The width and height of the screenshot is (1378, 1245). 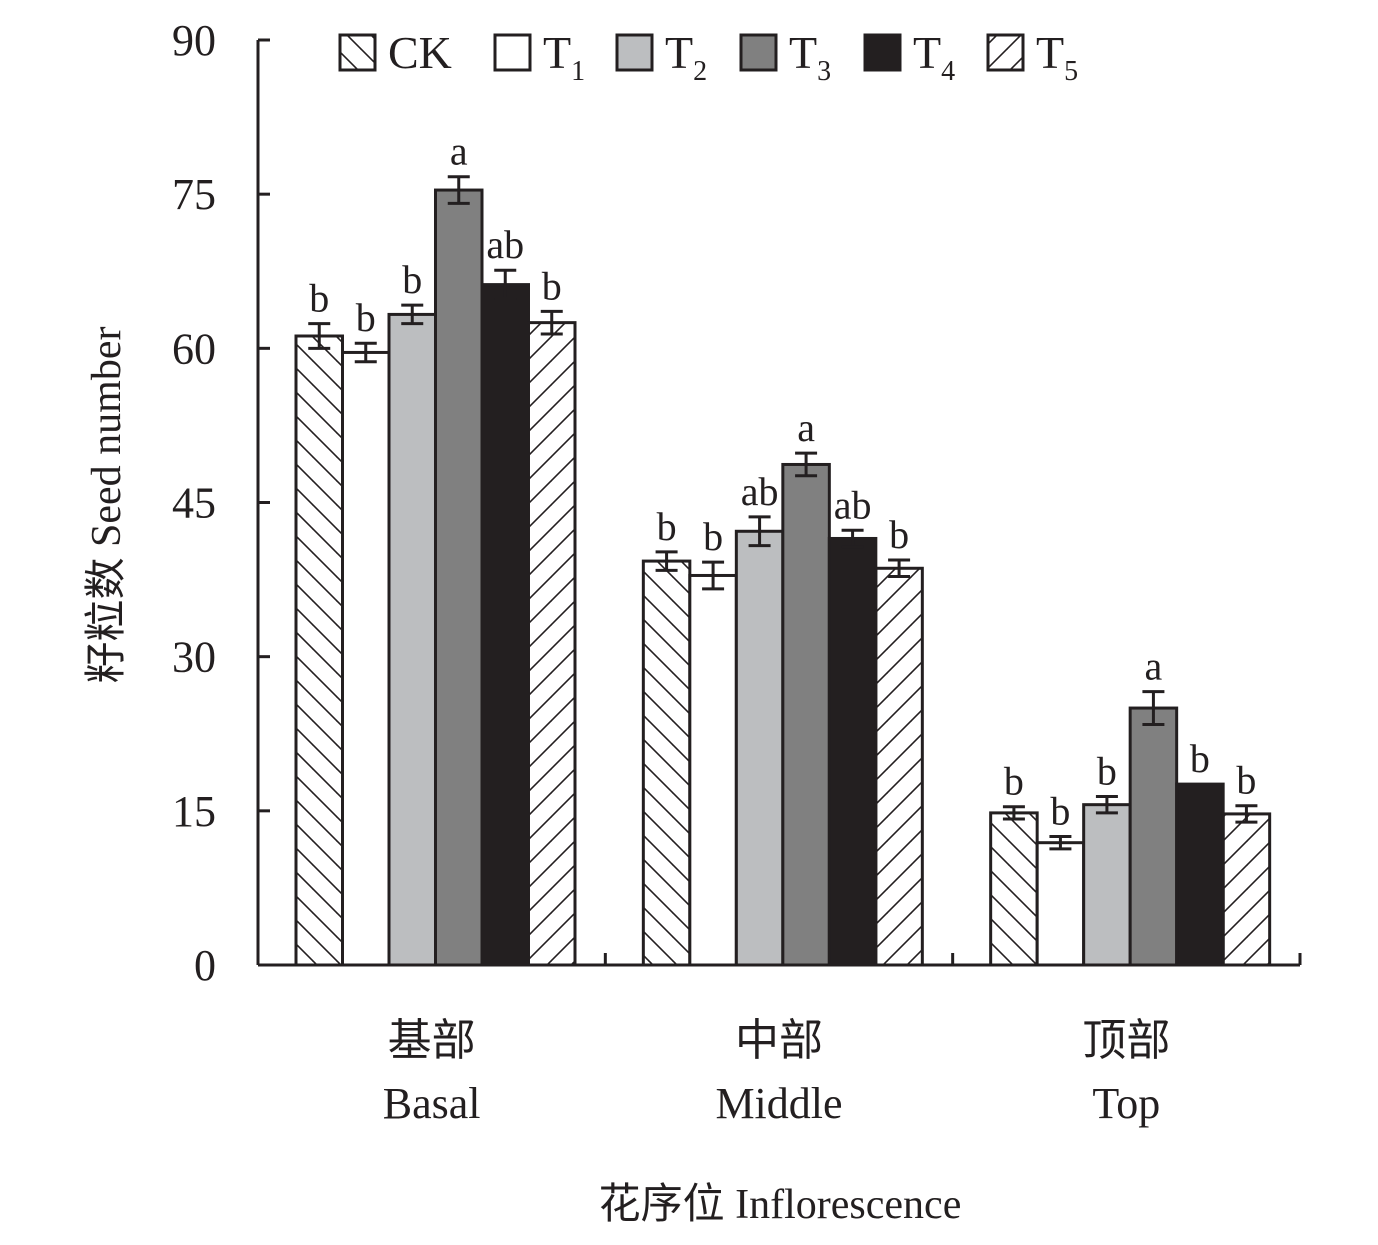 What do you see at coordinates (432, 1103) in the screenshot?
I see `x-tick-label-en: Basal` at bounding box center [432, 1103].